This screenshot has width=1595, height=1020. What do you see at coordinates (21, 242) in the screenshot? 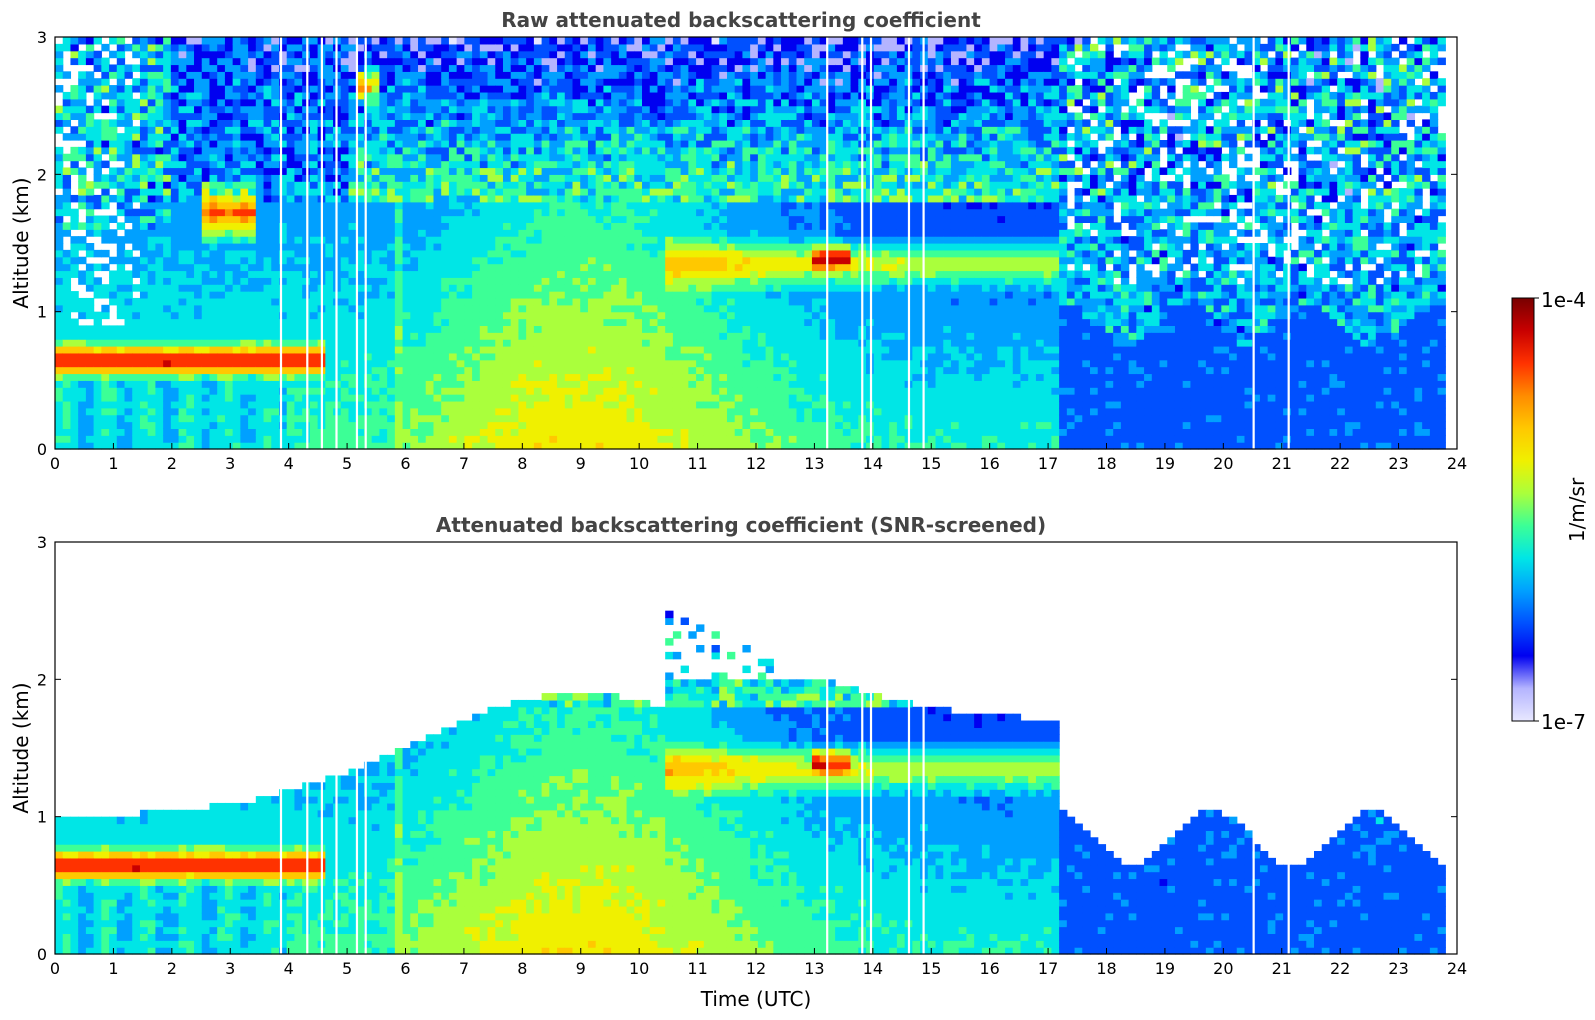
I see `panel-raw-ylabel: Altitude (km)` at bounding box center [21, 242].